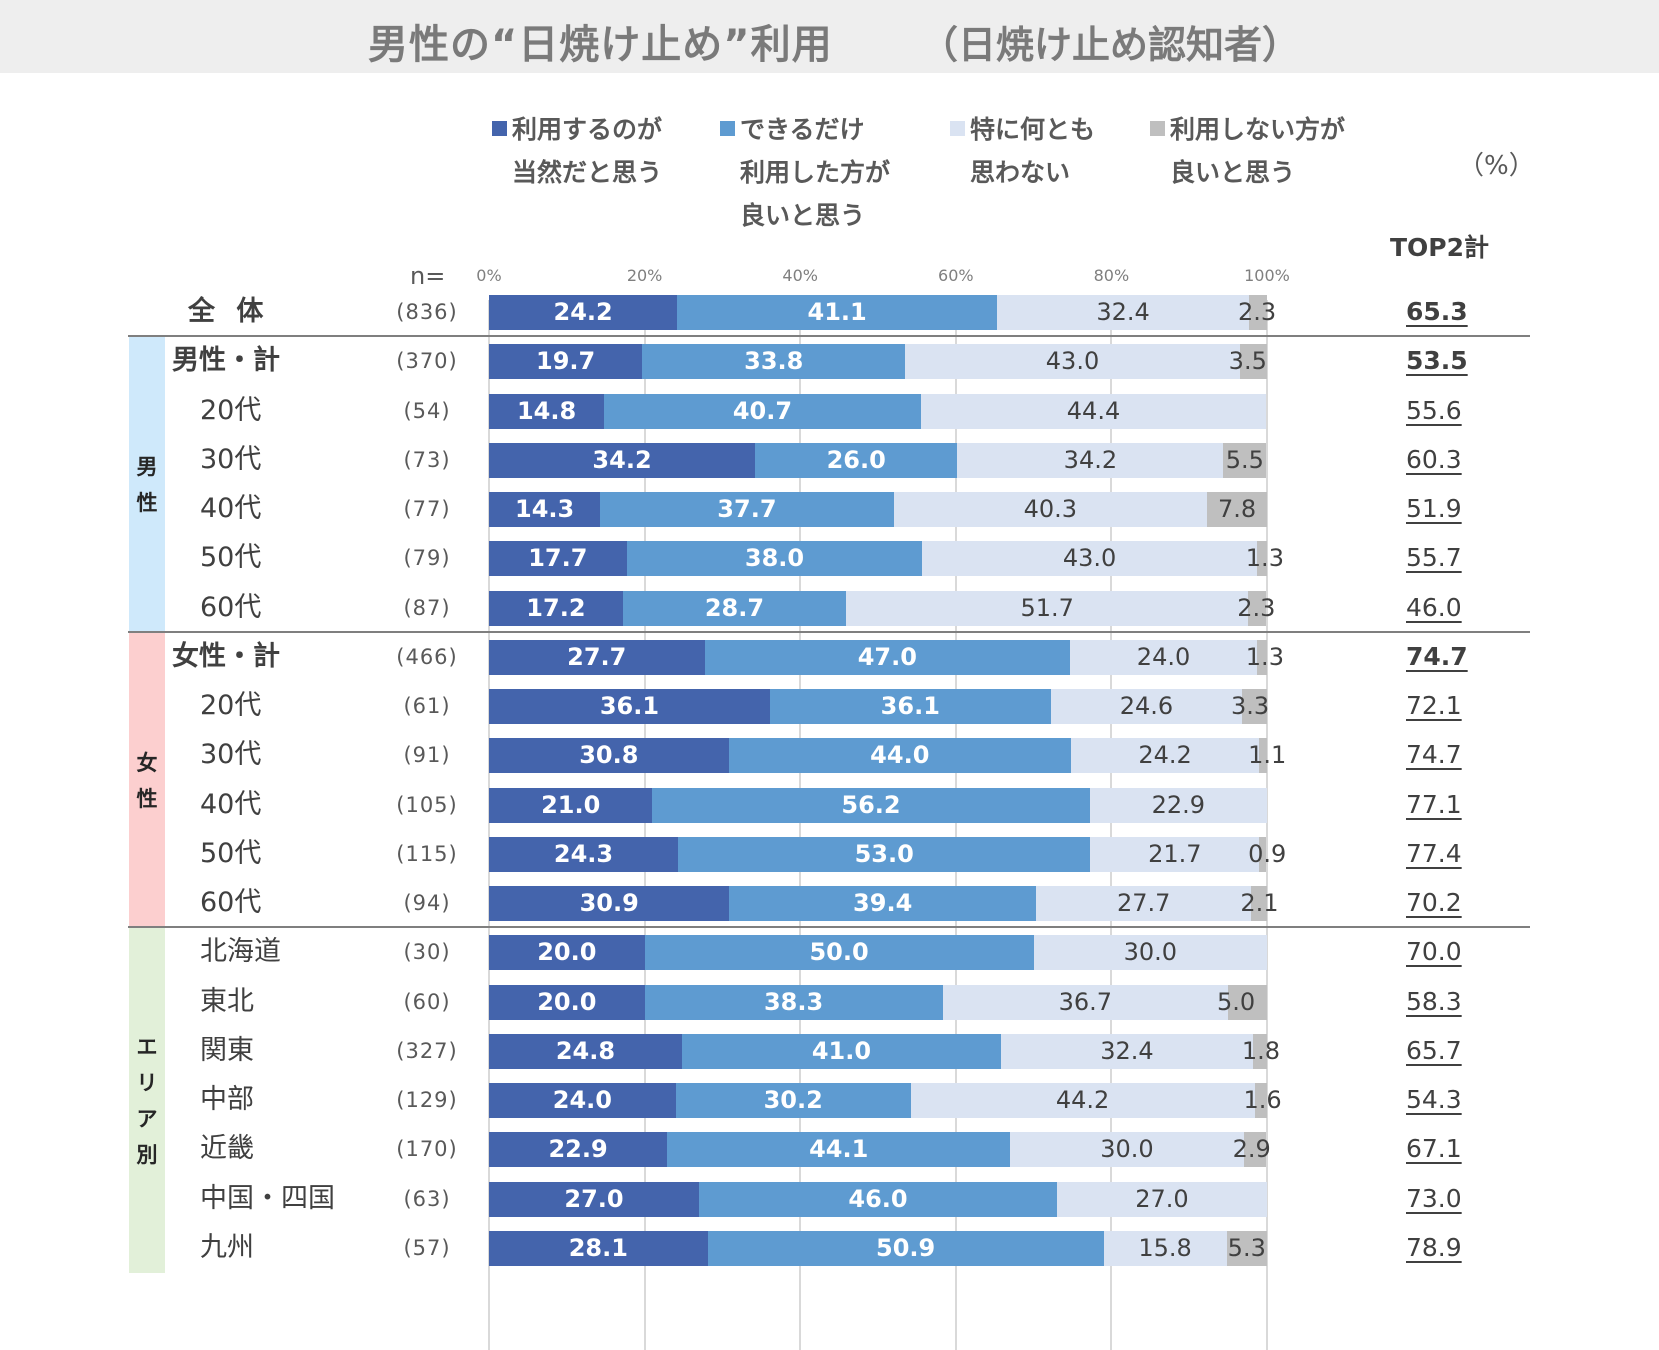 The width and height of the screenshot is (1659, 1350). Describe the element at coordinates (1437, 311) in the screenshot. I see `top2-value: 65.3` at that location.